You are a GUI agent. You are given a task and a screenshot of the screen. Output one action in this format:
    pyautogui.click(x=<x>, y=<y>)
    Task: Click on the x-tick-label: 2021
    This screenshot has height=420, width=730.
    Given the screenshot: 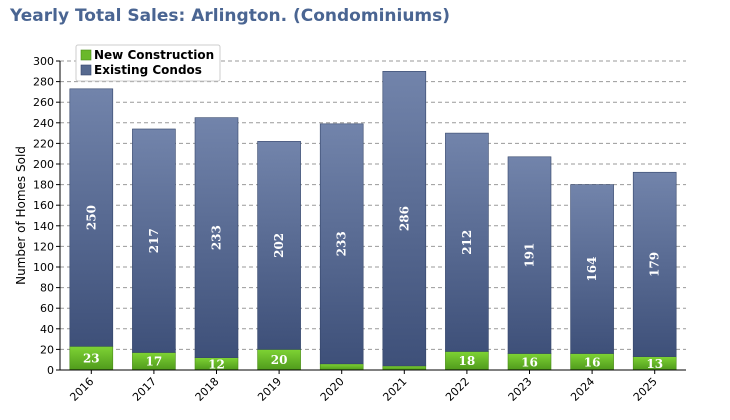 What is the action you would take?
    pyautogui.click(x=394, y=389)
    